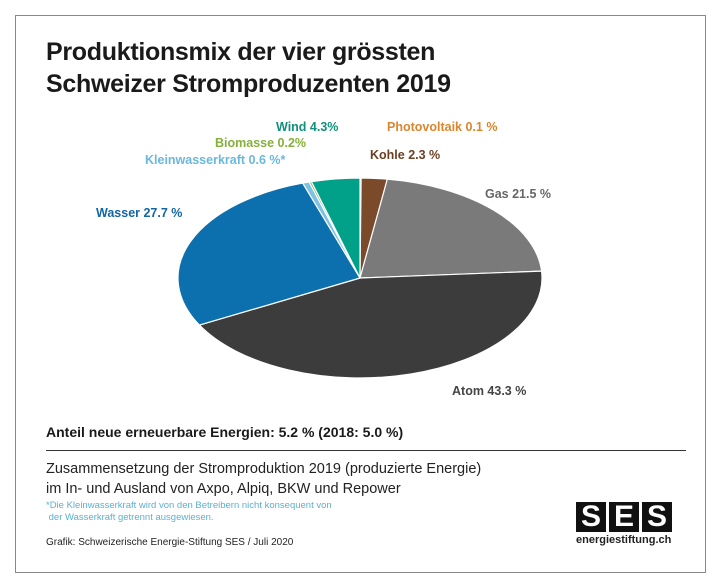 The height and width of the screenshot is (583, 720). Describe the element at coordinates (260, 143) in the screenshot. I see `slice-label-biomasse: Biomasse 0.2%` at that location.